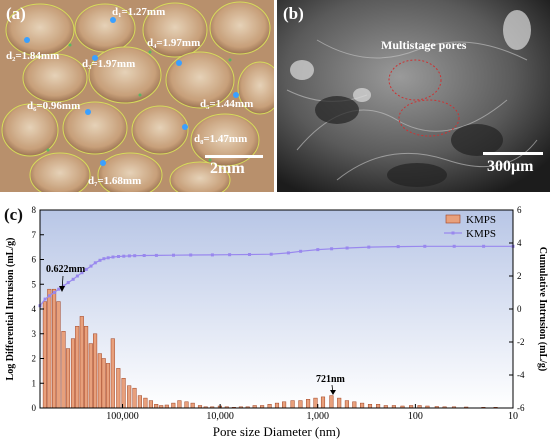  Describe the element at coordinates (122, 416) in the screenshot. I see `x-tick-label: 100,000` at that location.